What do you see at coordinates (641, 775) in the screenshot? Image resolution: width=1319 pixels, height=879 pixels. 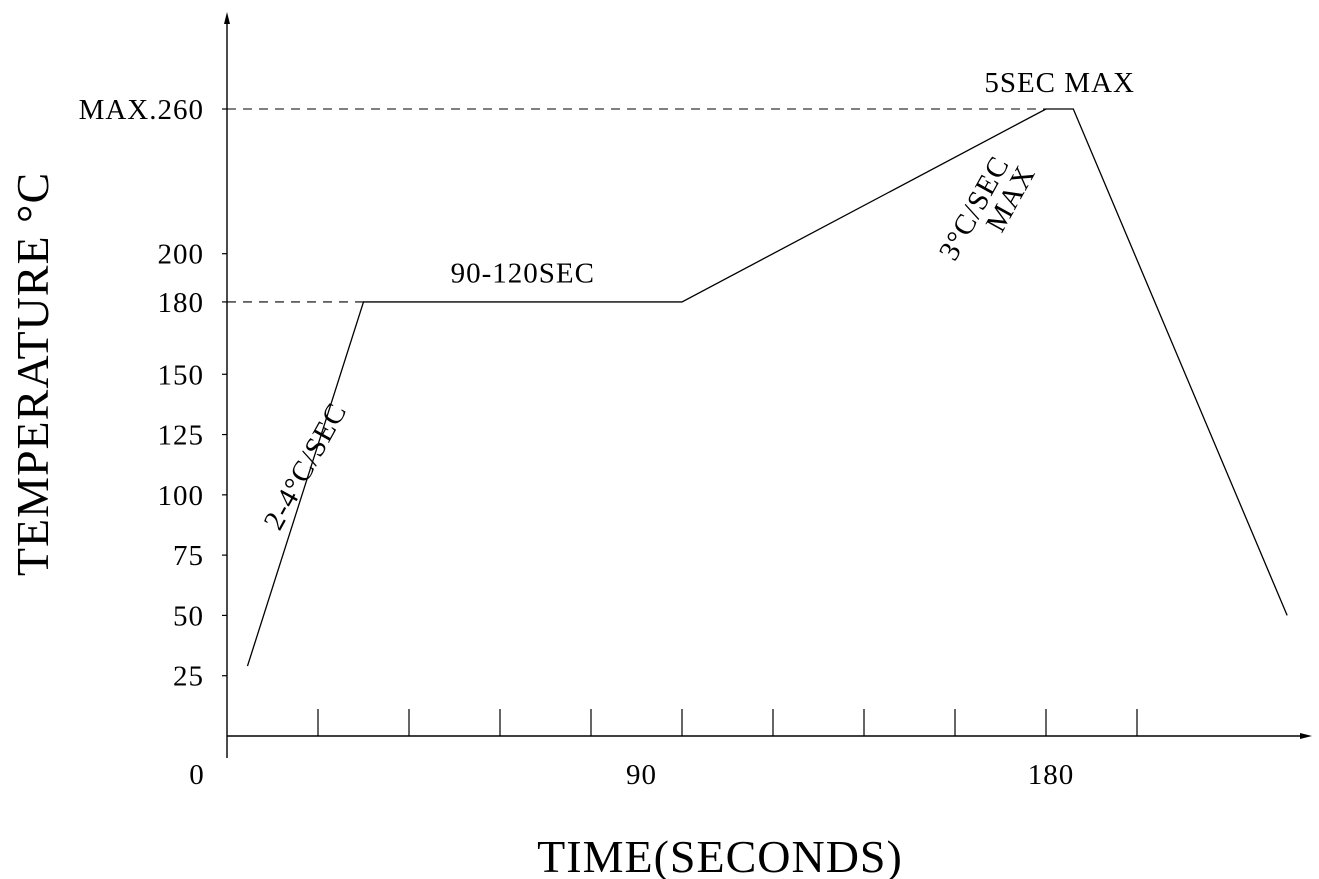 I see `x-tick-label: 90` at bounding box center [641, 775].